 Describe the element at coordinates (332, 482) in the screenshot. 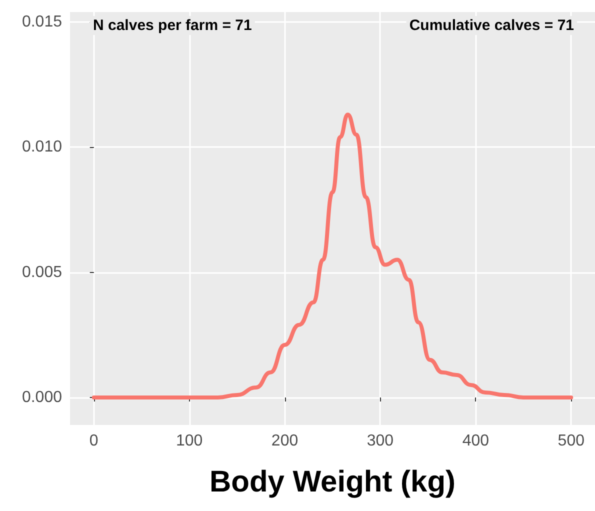

I see `x-axis-title: Body Weight (kg)` at that location.